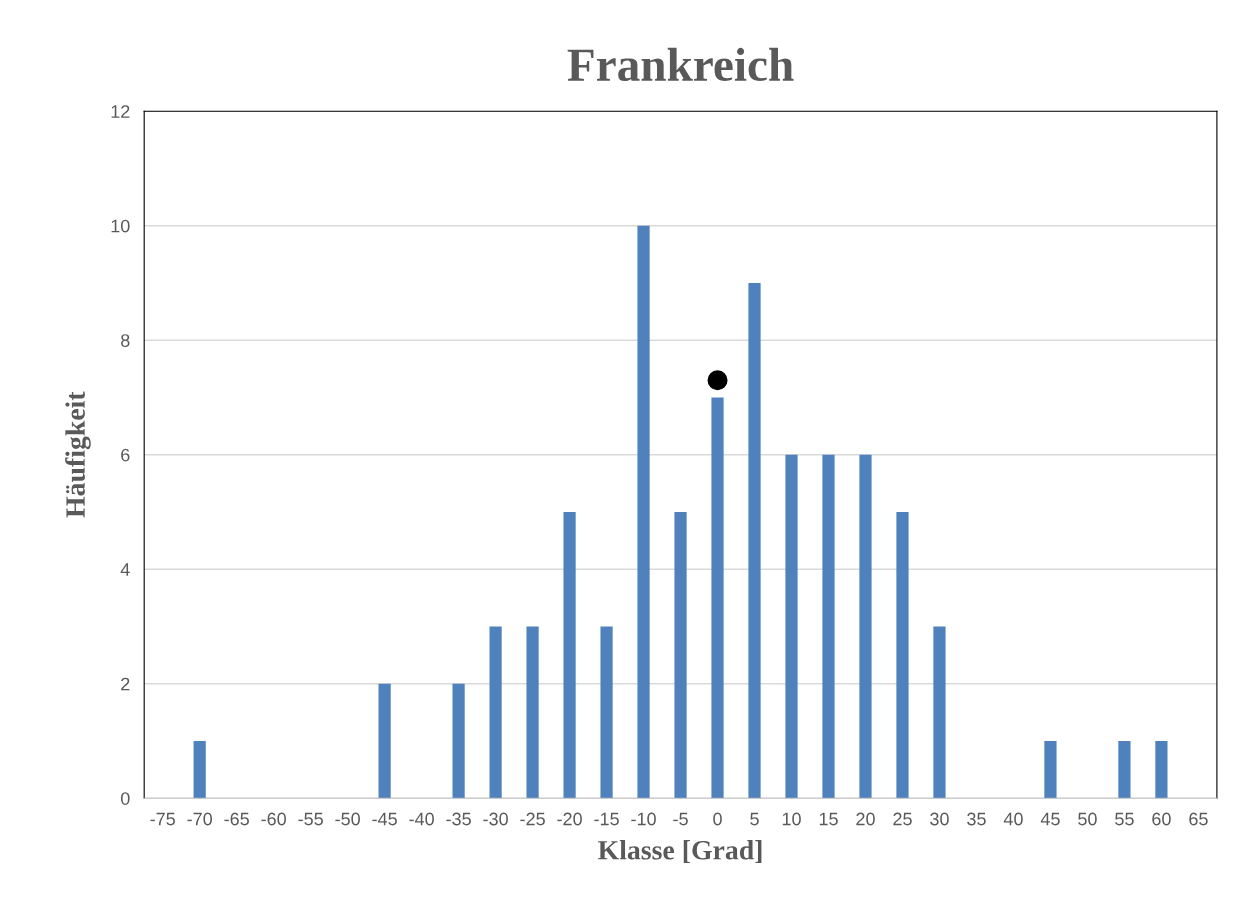 This screenshot has width=1243, height=904. I want to click on x-tick-label: -20, so click(569, 819).